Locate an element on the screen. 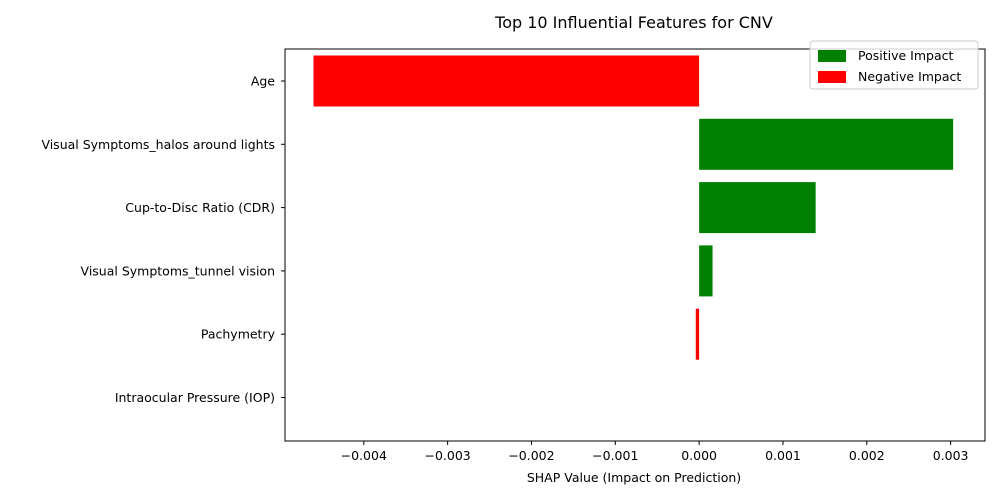  x-tick-label: −0.004 is located at coordinates (364, 455).